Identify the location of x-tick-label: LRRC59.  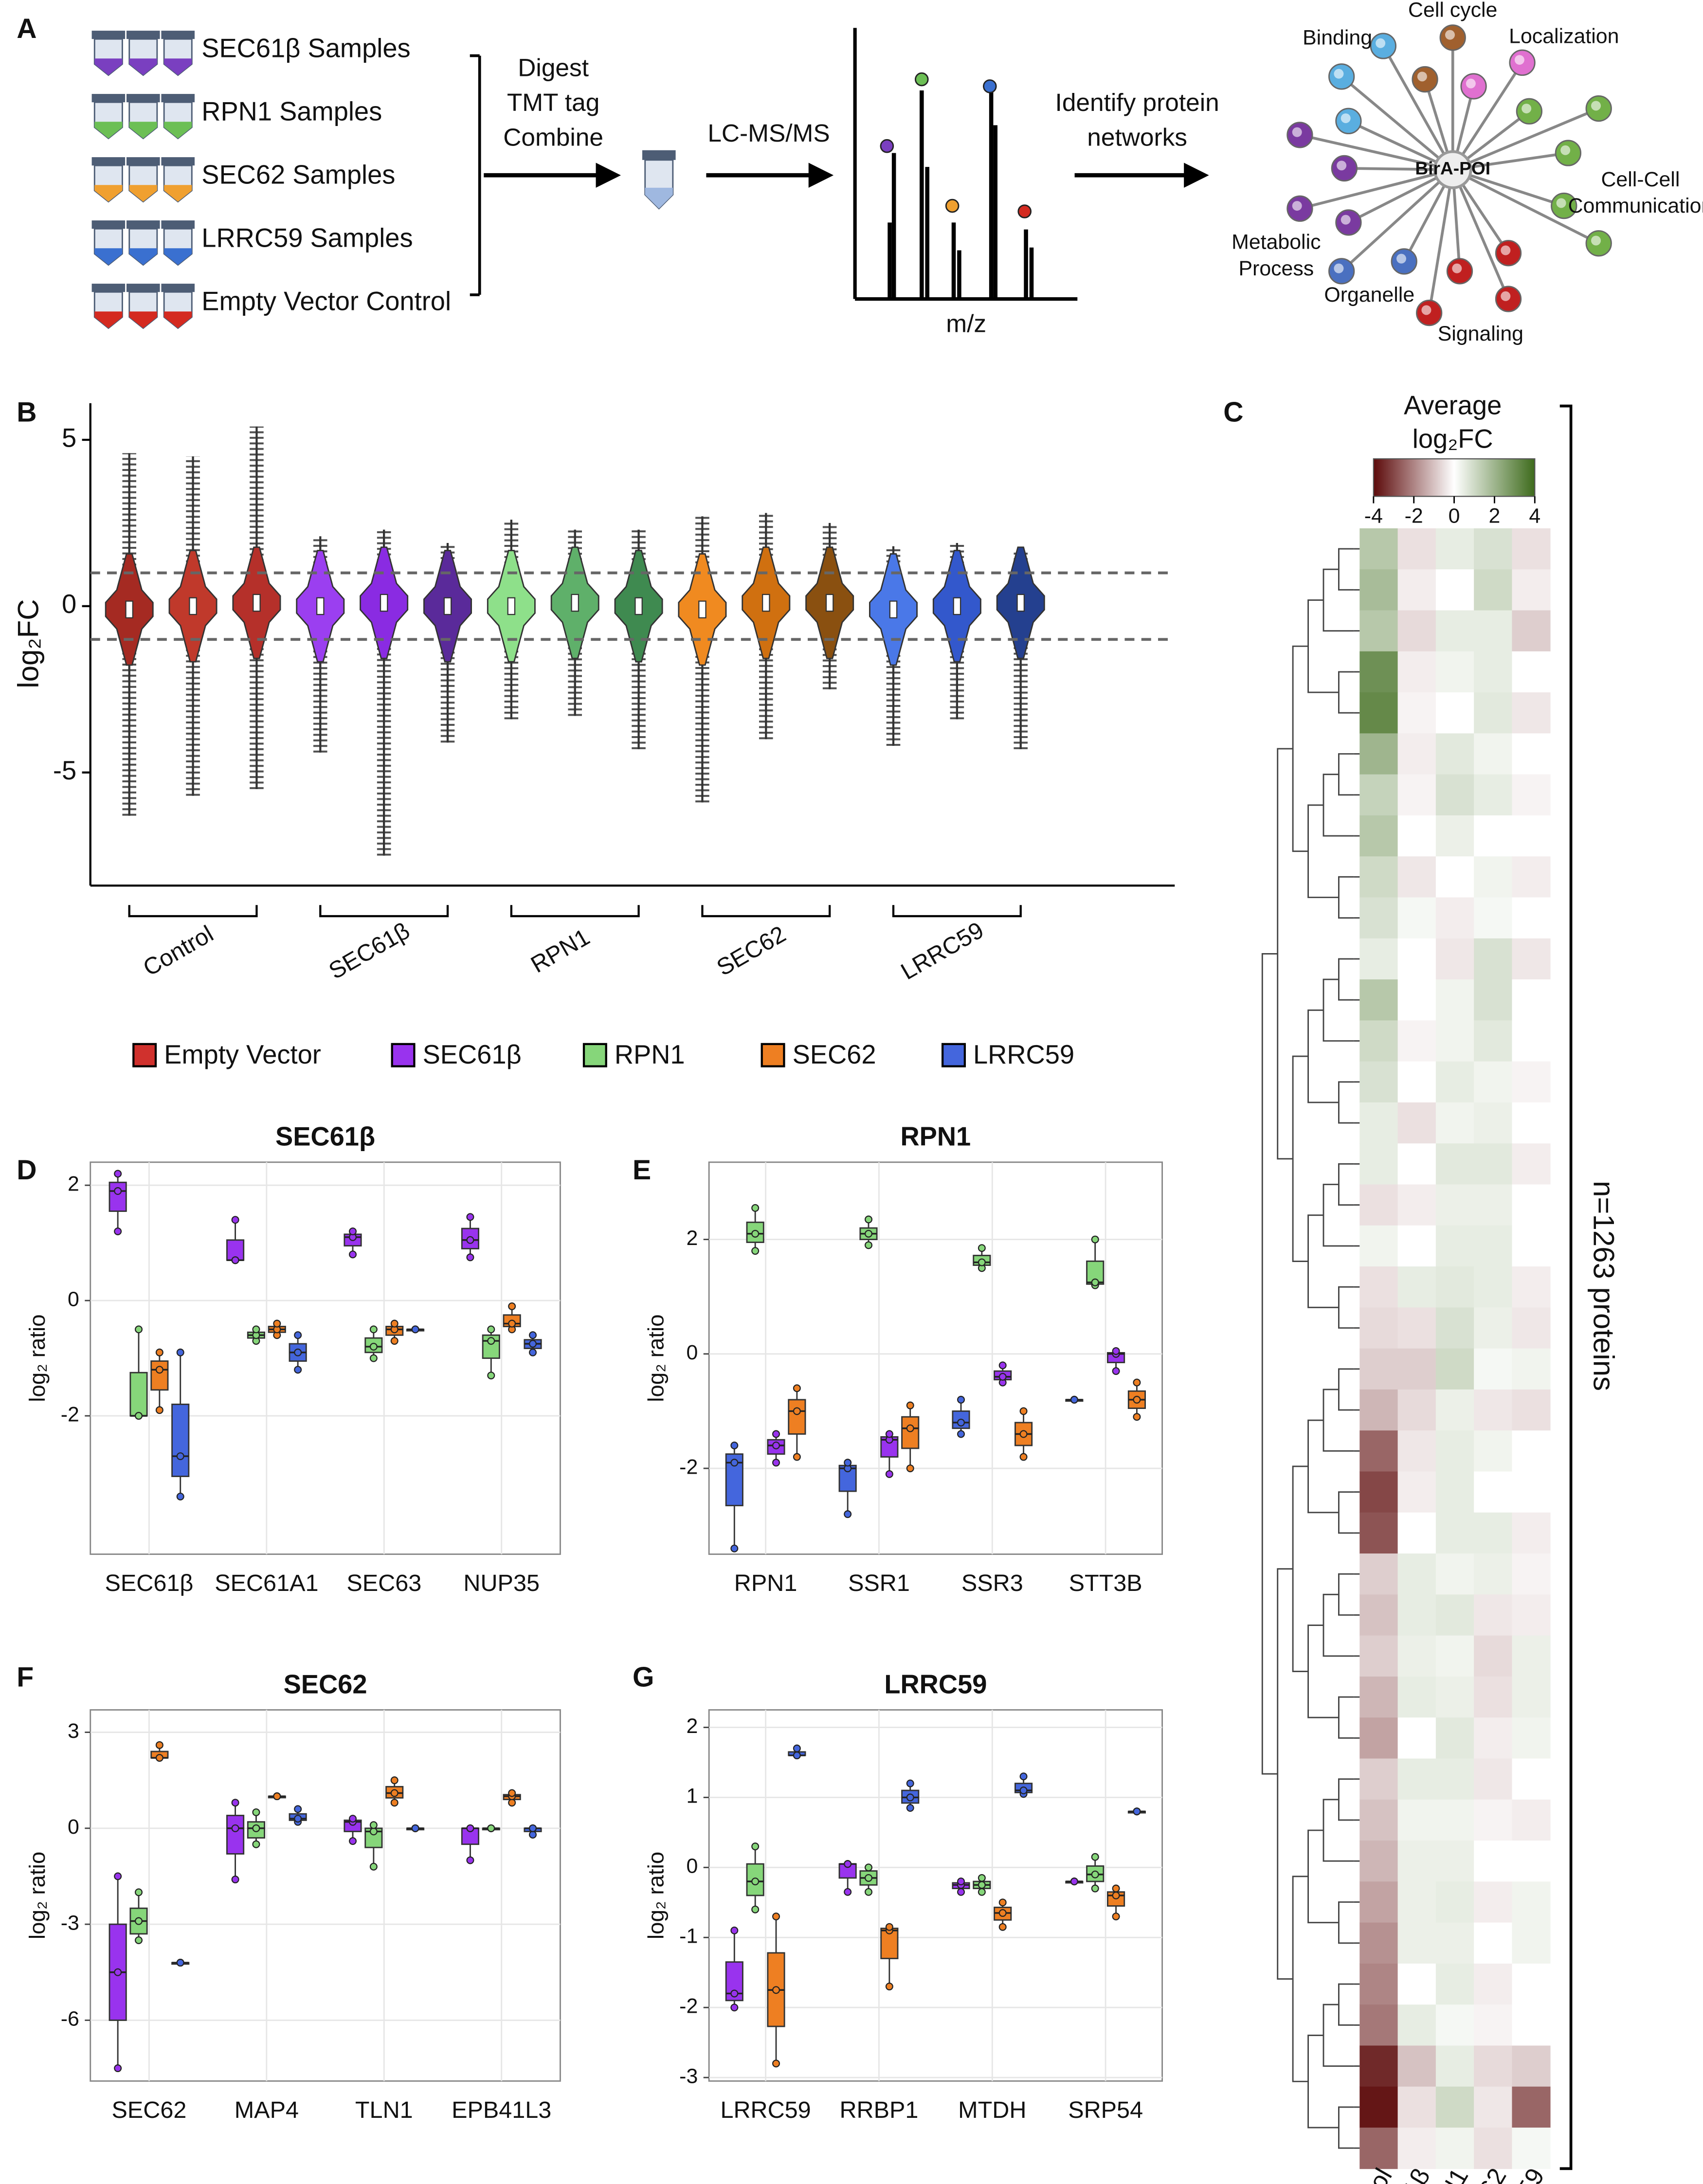
(943, 951).